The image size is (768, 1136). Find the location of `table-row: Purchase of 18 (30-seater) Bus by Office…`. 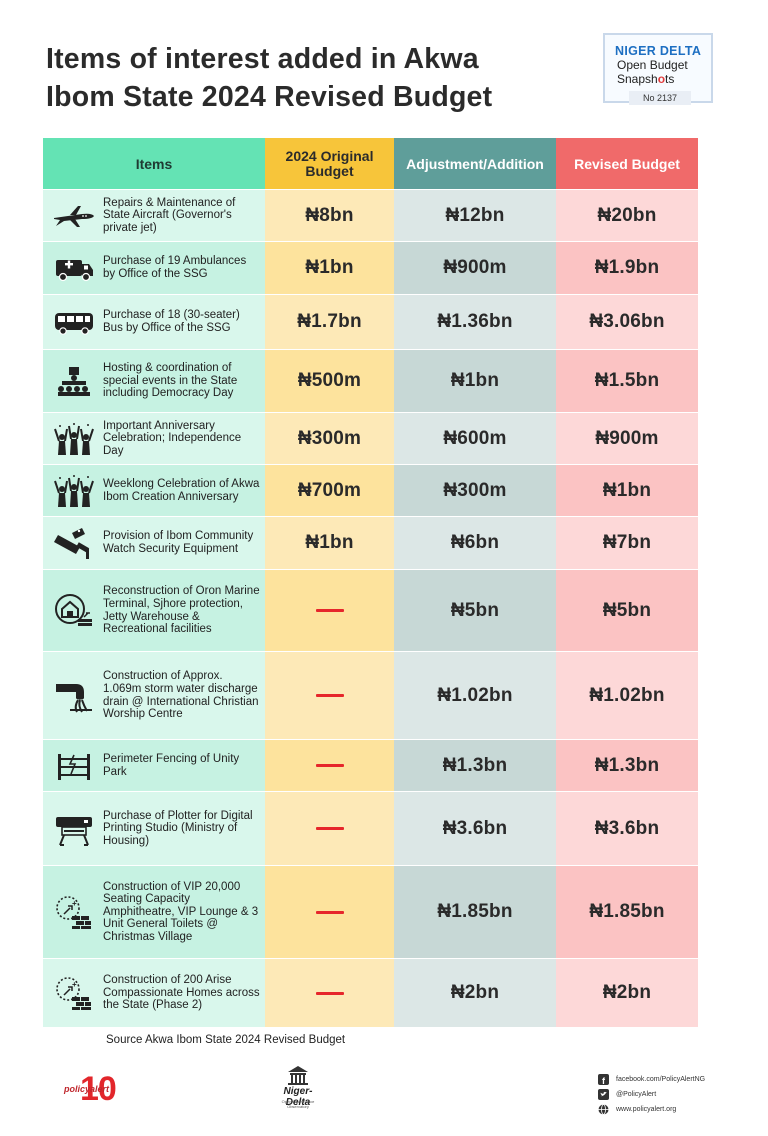

table-row: Purchase of 18 (30-seater) Bus by Office… is located at coordinates (370, 322).